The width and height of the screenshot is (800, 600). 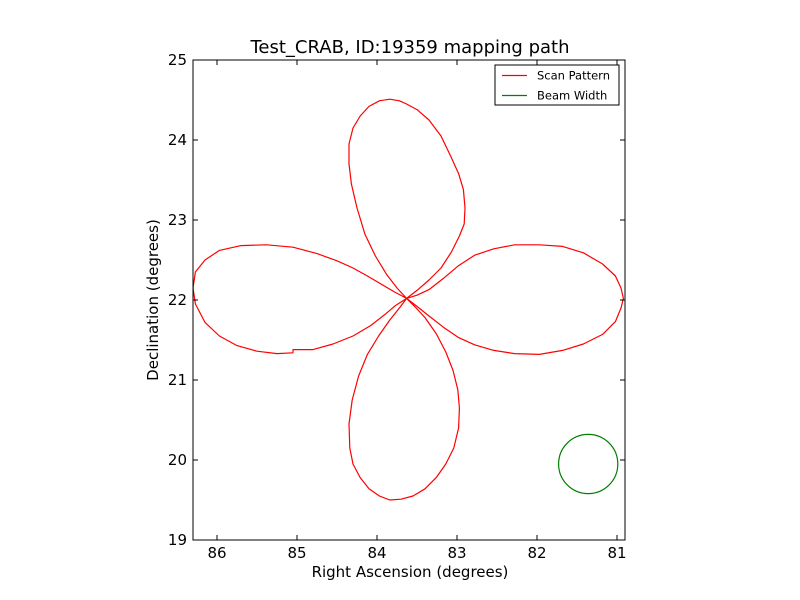 What do you see at coordinates (573, 76) in the screenshot?
I see `legend-label-scan-pattern: Scan Pattern` at bounding box center [573, 76].